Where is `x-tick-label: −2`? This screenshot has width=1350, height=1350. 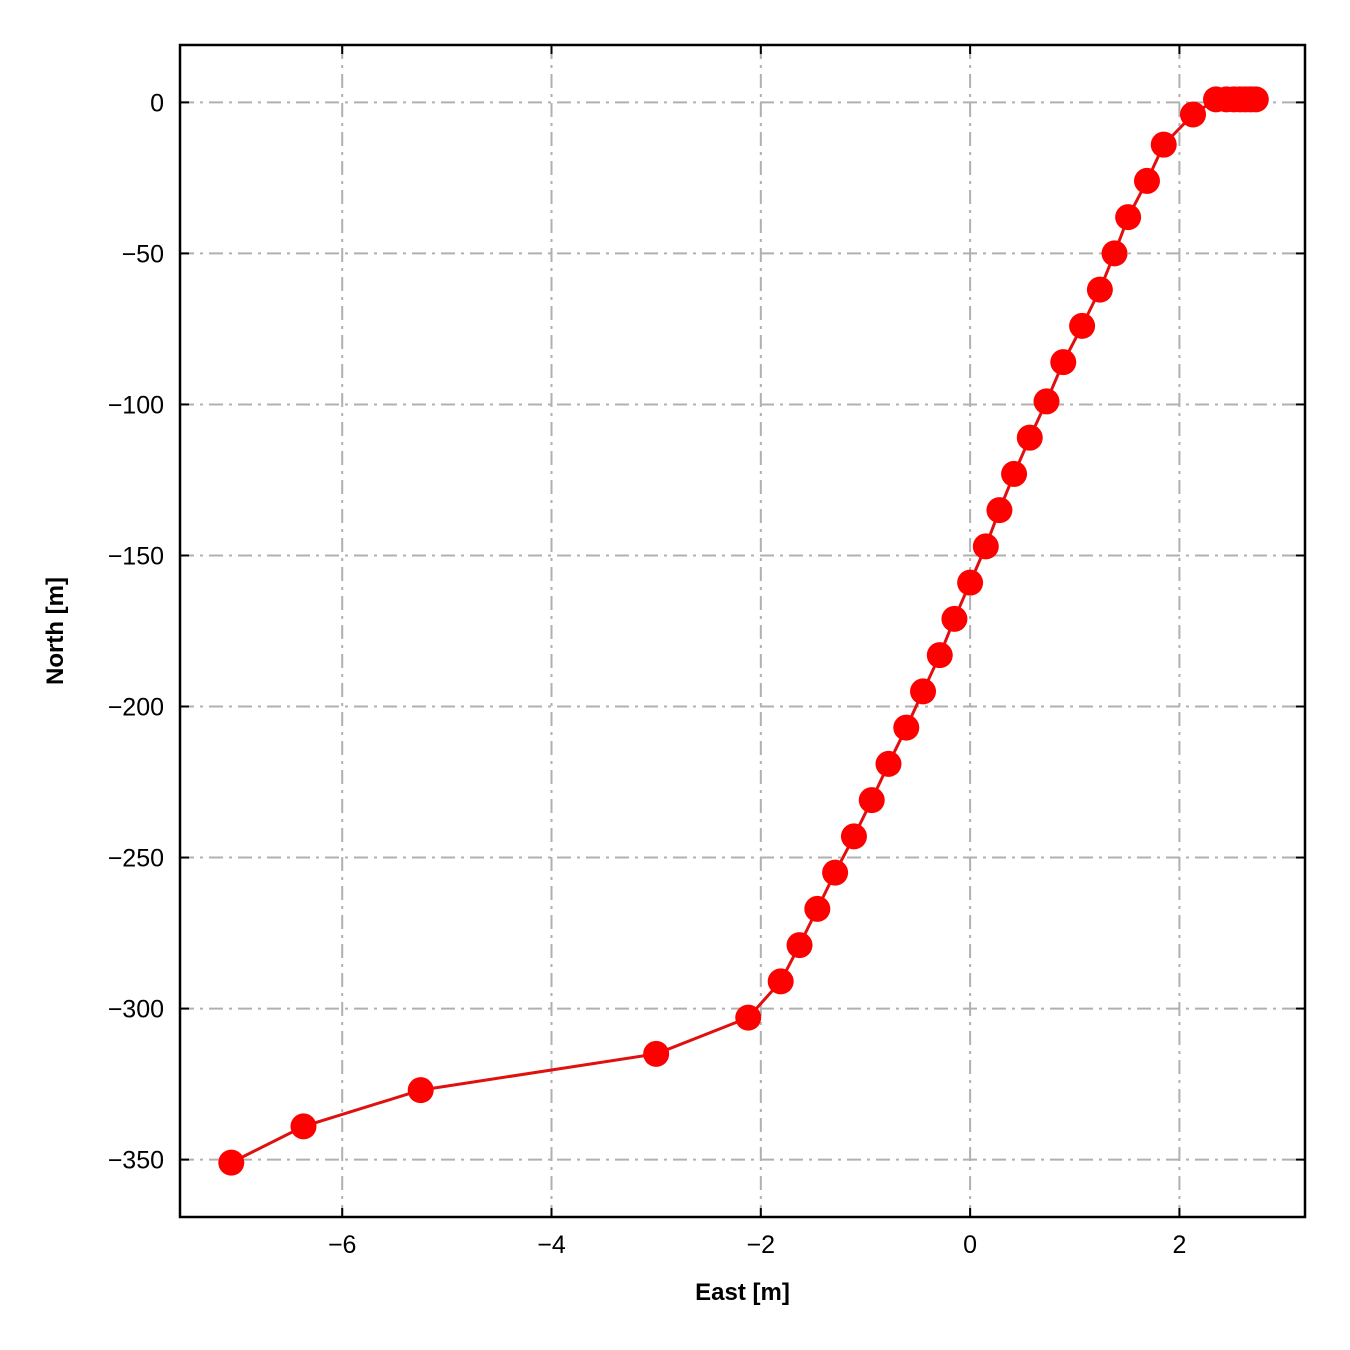 x-tick-label: −2 is located at coordinates (761, 1245).